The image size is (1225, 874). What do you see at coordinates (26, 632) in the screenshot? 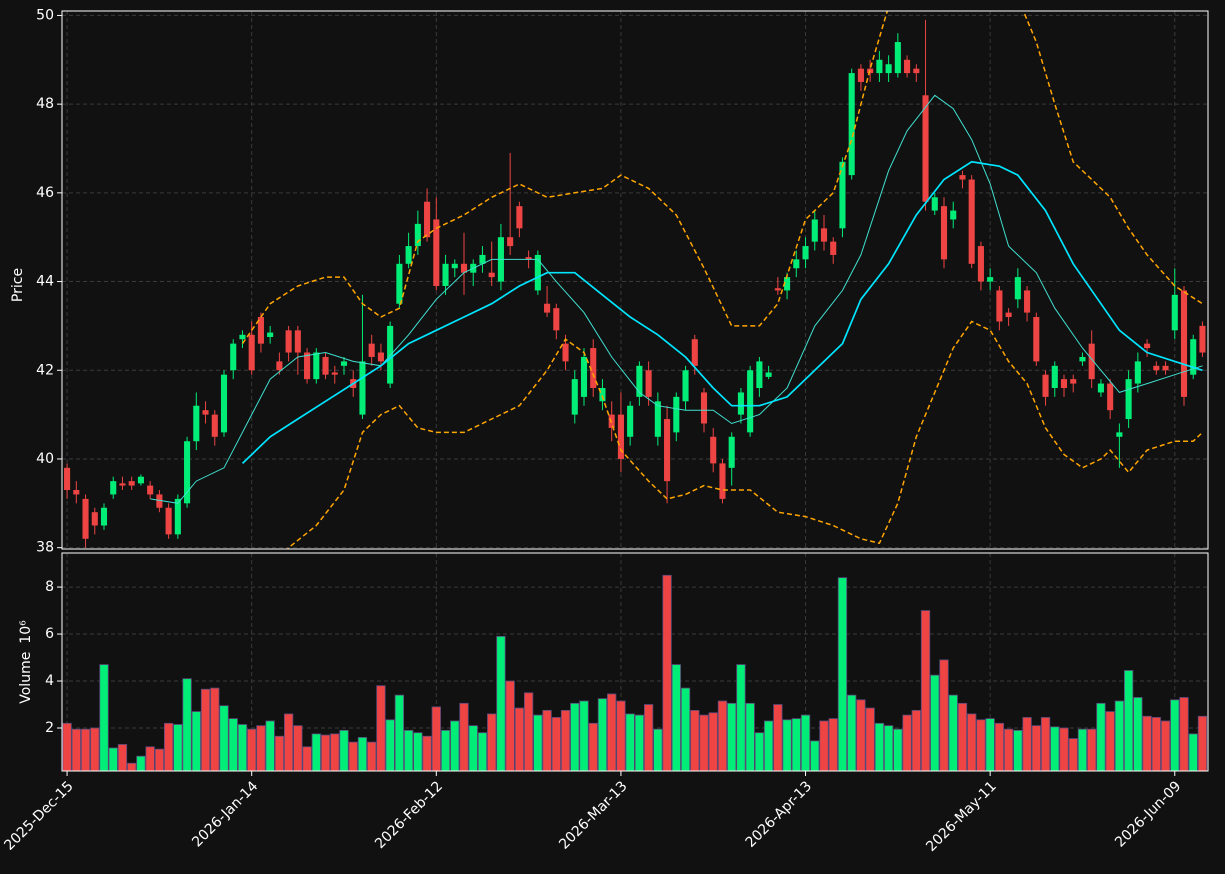
I see `volume-label-scale: 10⁶` at bounding box center [26, 632].